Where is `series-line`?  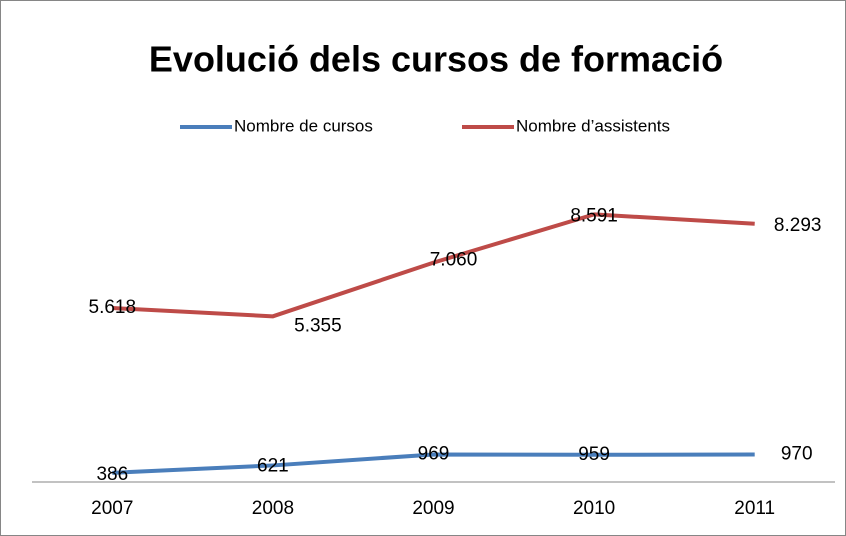 series-line is located at coordinates (433, 463).